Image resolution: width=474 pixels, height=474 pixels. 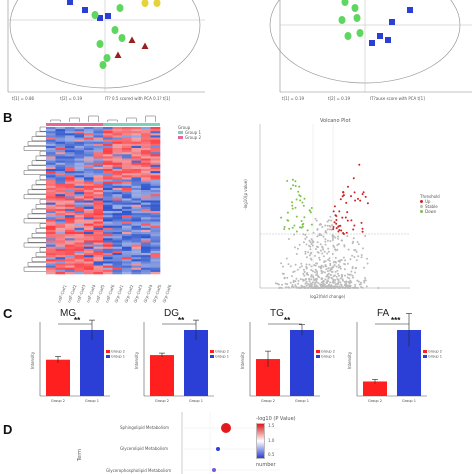 I want to click on bar-category-label: Group 2, so click(x=162, y=401).